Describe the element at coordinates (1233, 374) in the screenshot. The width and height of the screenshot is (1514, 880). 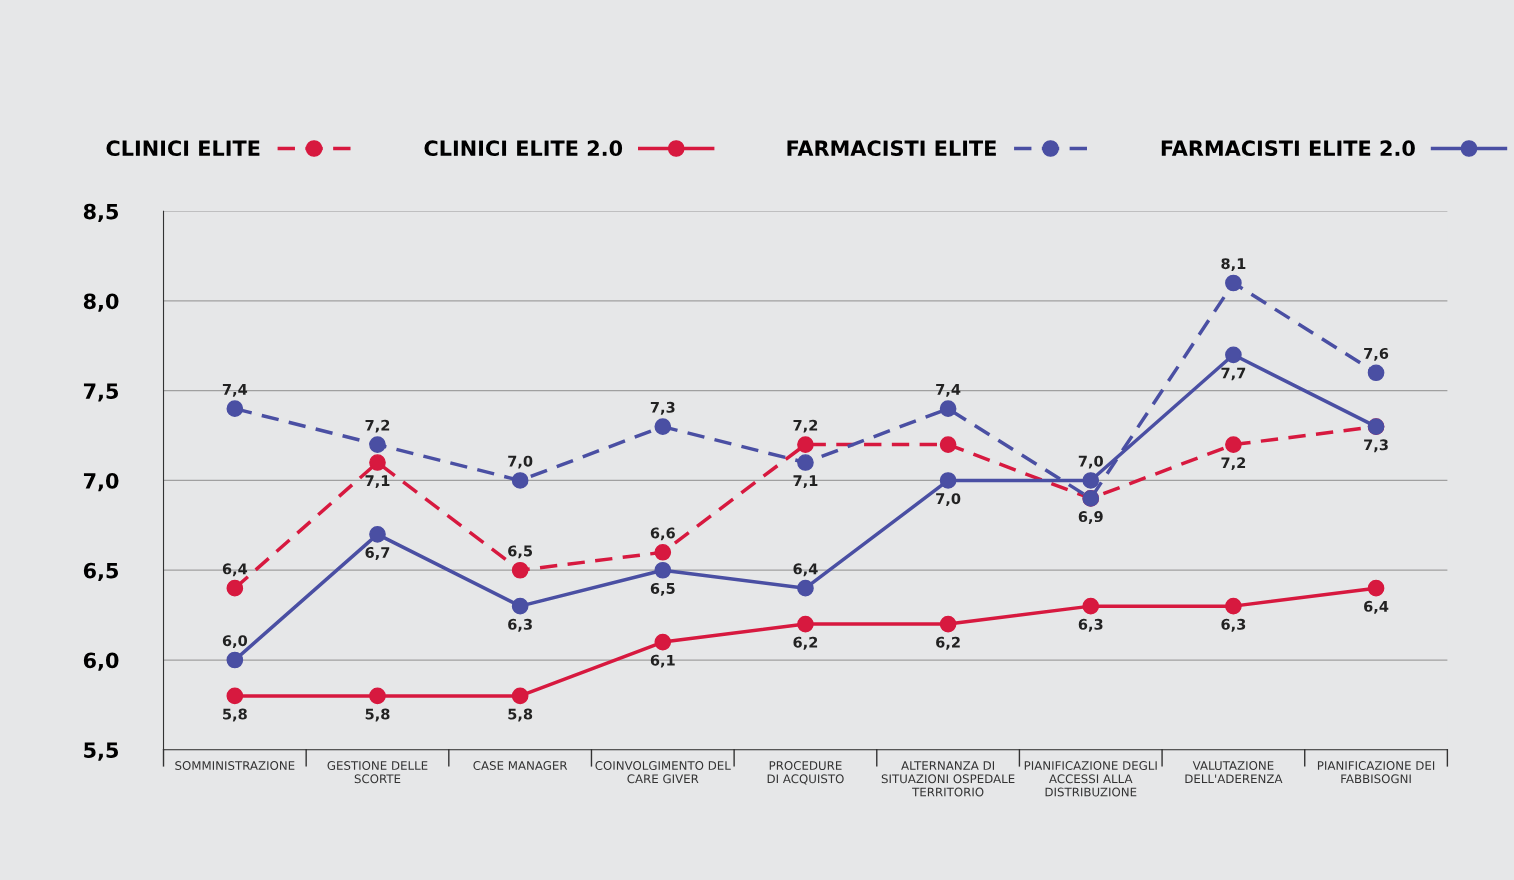
I see `data-label: 7,7` at that location.